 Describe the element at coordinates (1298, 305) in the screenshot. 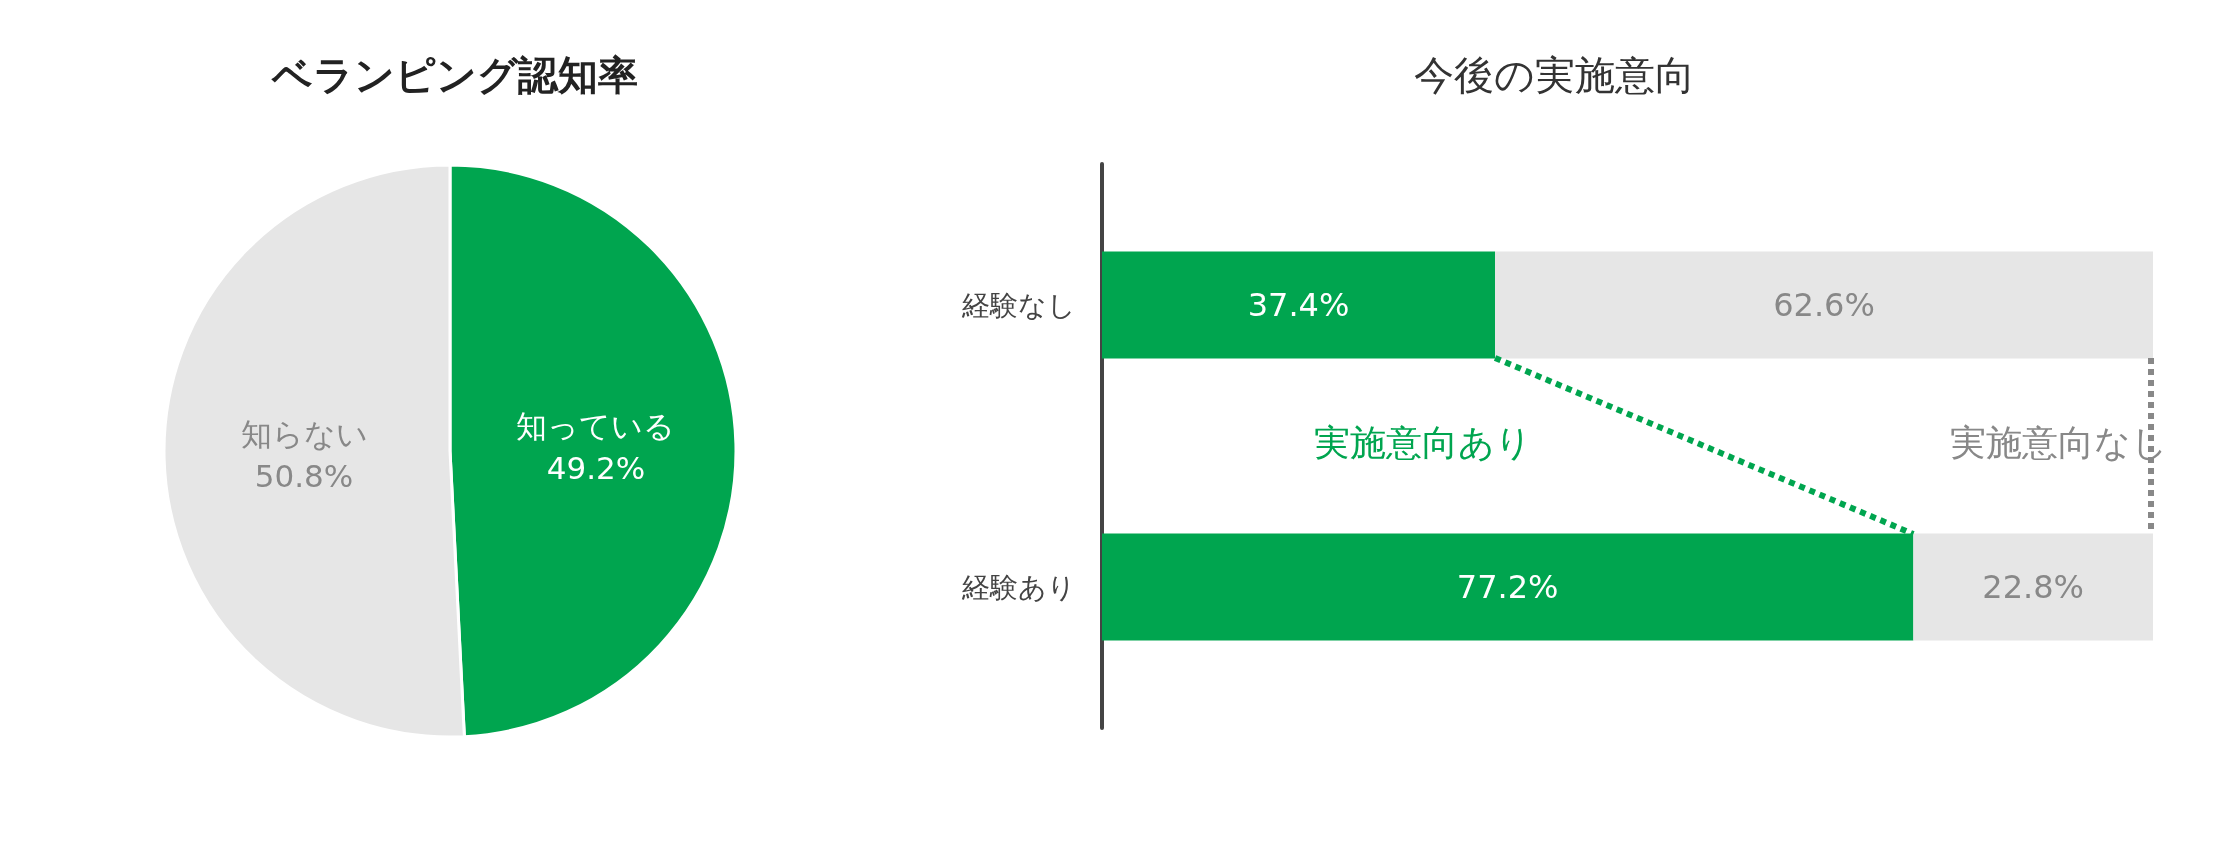

I see `data-label: 37.4%` at that location.